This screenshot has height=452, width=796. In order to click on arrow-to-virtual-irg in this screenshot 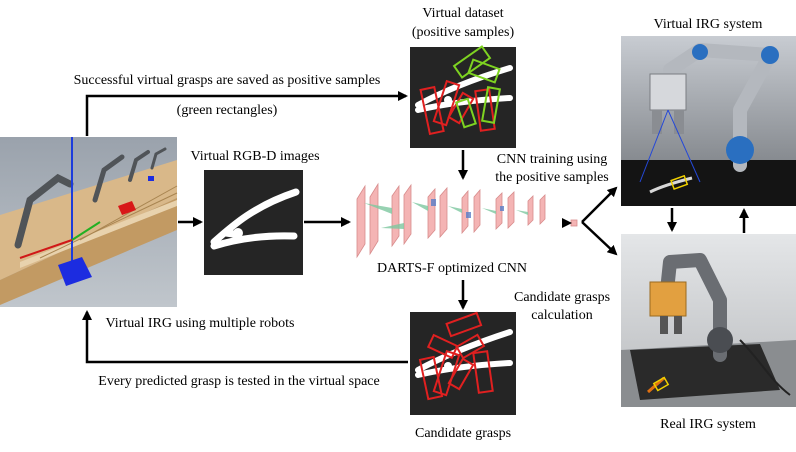, I will do `click(599, 204)`.